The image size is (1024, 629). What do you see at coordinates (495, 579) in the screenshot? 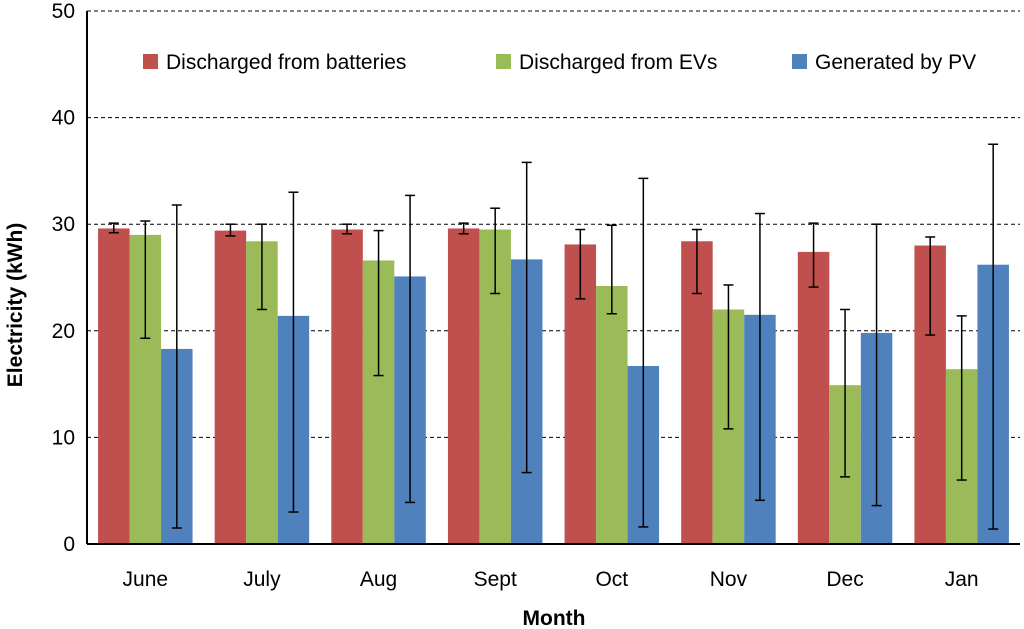
I see `x-tick-label: Sept` at bounding box center [495, 579].